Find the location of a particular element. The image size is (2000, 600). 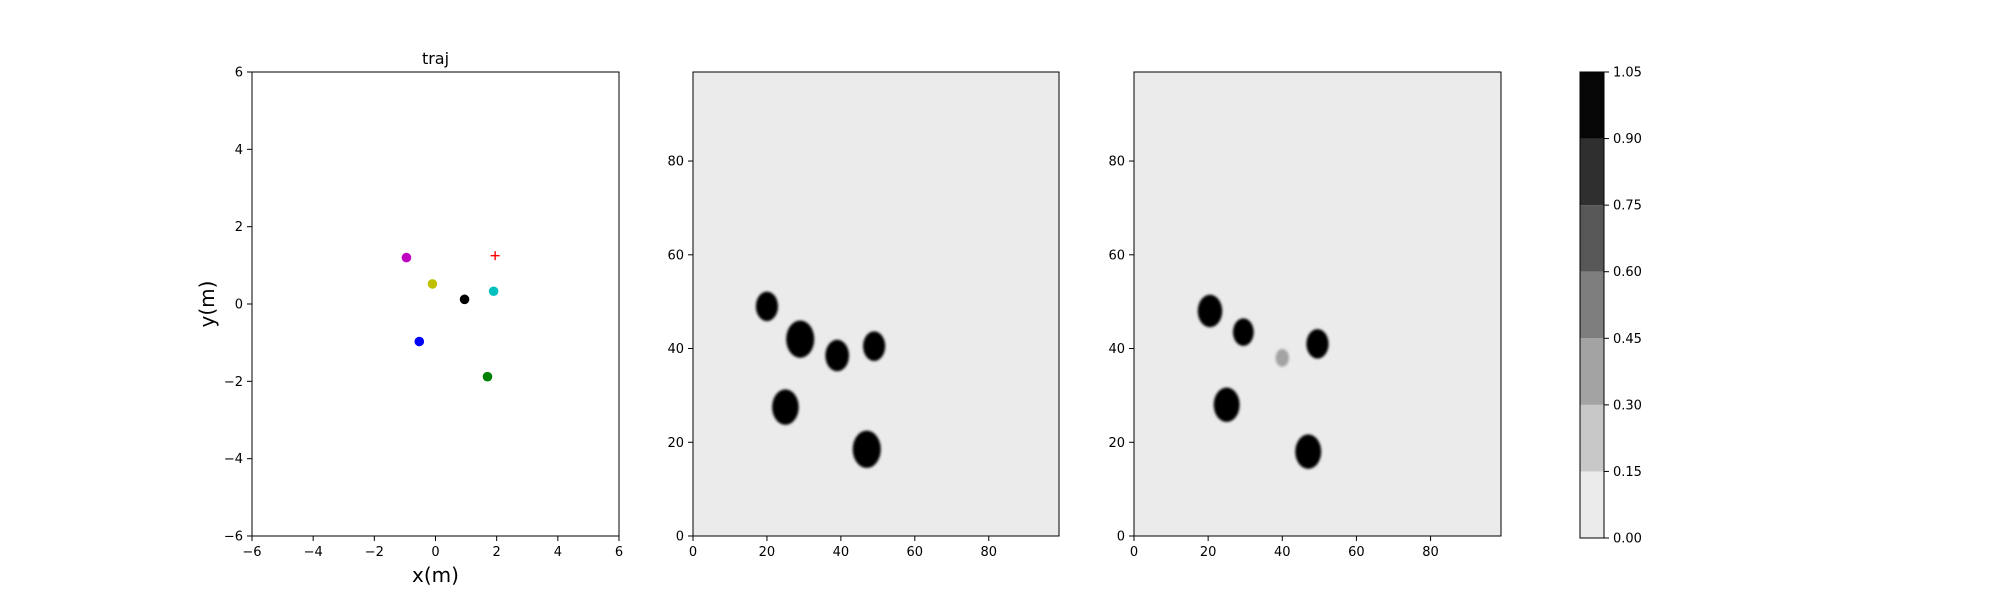

traj-xlabel: x(m) is located at coordinates (435, 575).